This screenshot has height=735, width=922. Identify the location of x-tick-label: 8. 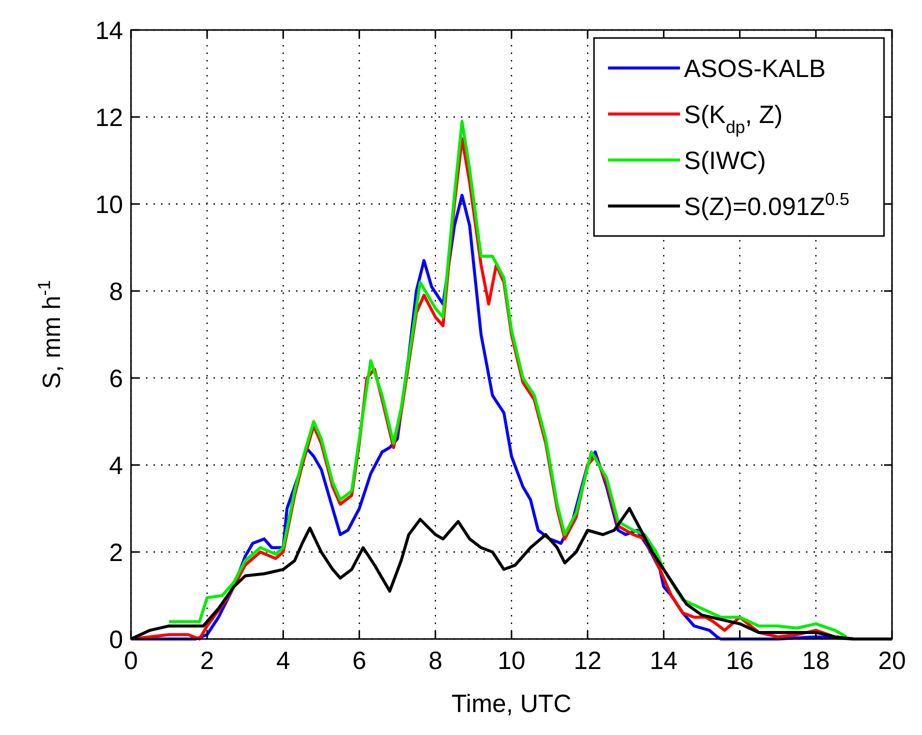
(435, 661).